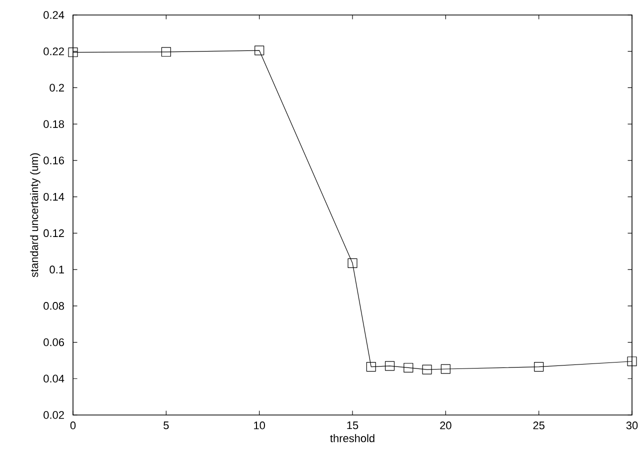 Image resolution: width=644 pixels, height=472 pixels. What do you see at coordinates (54, 124) in the screenshot?
I see `y-tick-label: 0.18` at bounding box center [54, 124].